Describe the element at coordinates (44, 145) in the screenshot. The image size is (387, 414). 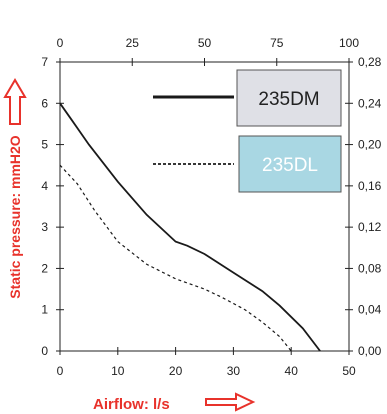
I see `y-tick-label: 5` at that location.